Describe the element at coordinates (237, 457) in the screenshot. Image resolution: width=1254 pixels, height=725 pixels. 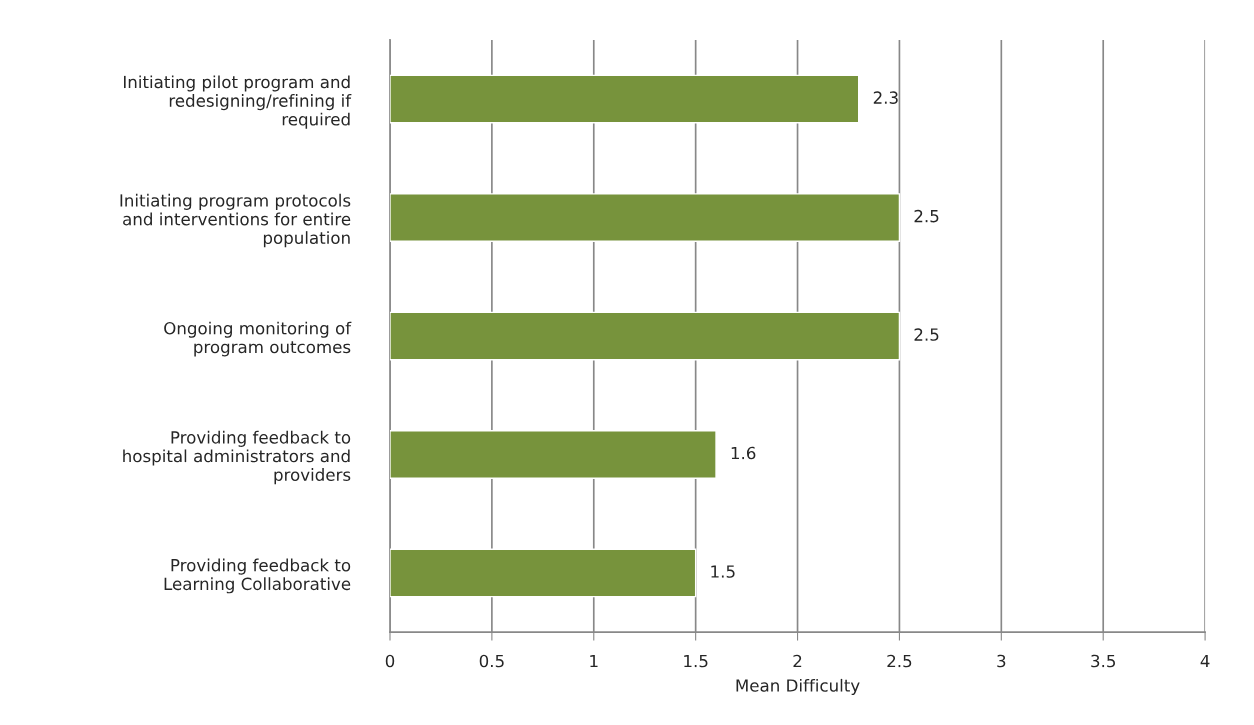
I see `y-tick-label: Providing feedback to hospital administrators and providers` at that location.